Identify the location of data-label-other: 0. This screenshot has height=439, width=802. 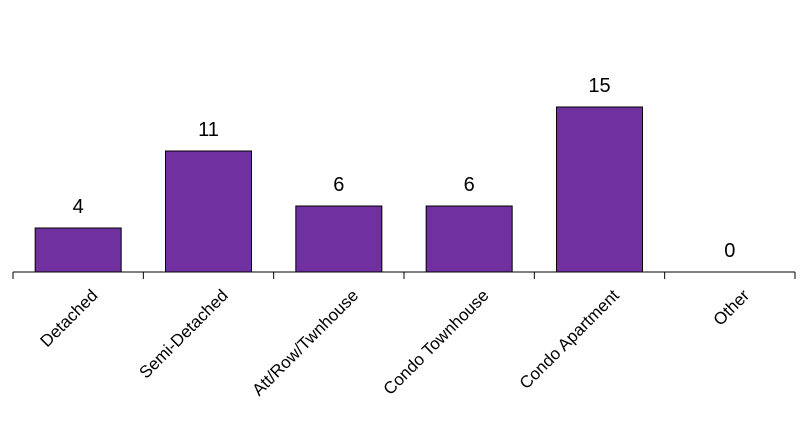
(729, 251).